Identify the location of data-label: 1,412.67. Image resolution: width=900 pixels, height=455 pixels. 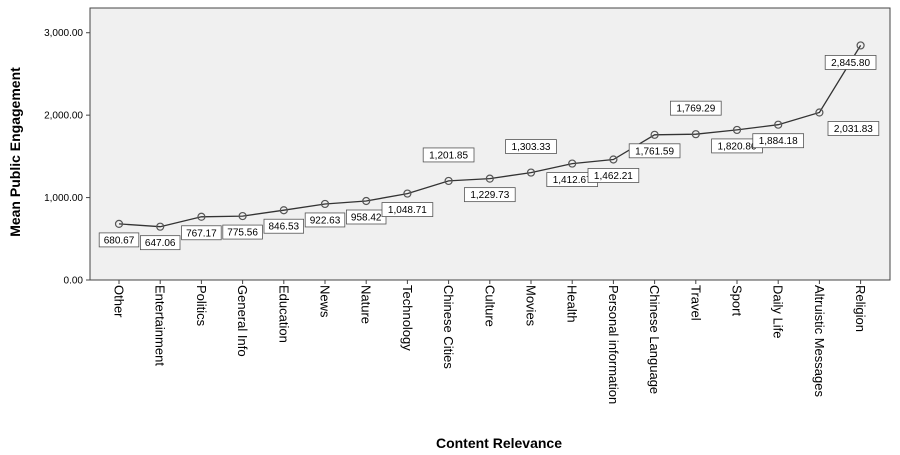
(572, 180).